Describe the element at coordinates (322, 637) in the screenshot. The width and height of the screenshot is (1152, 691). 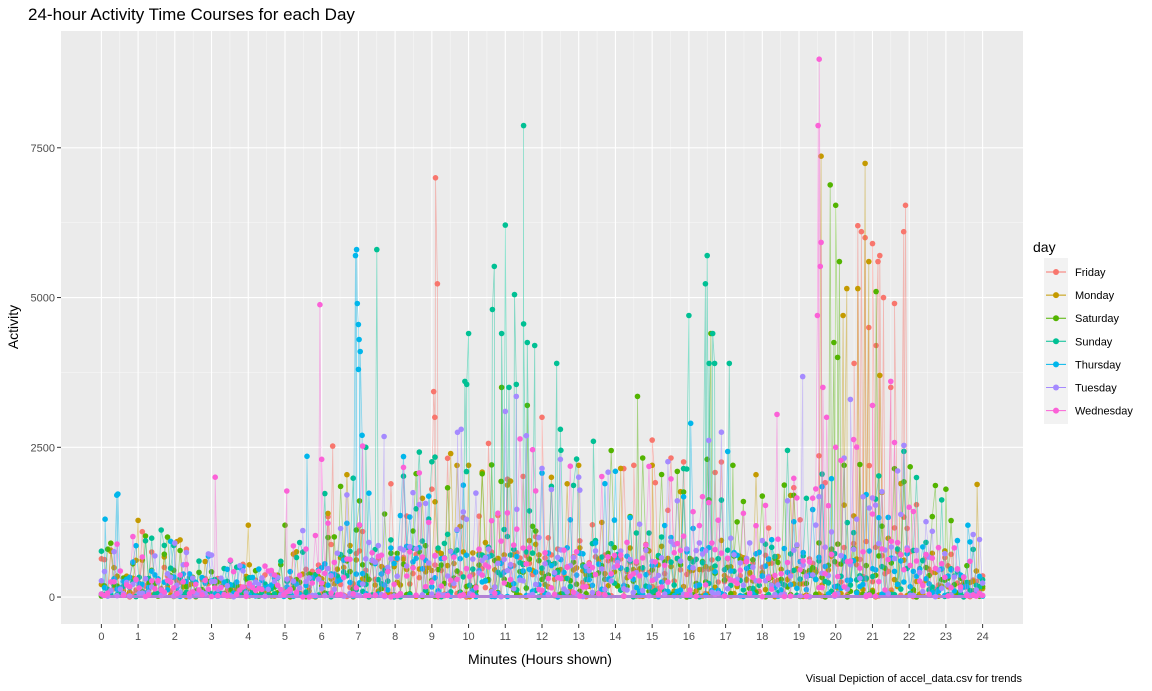
I see `x-tick-label: 6` at that location.